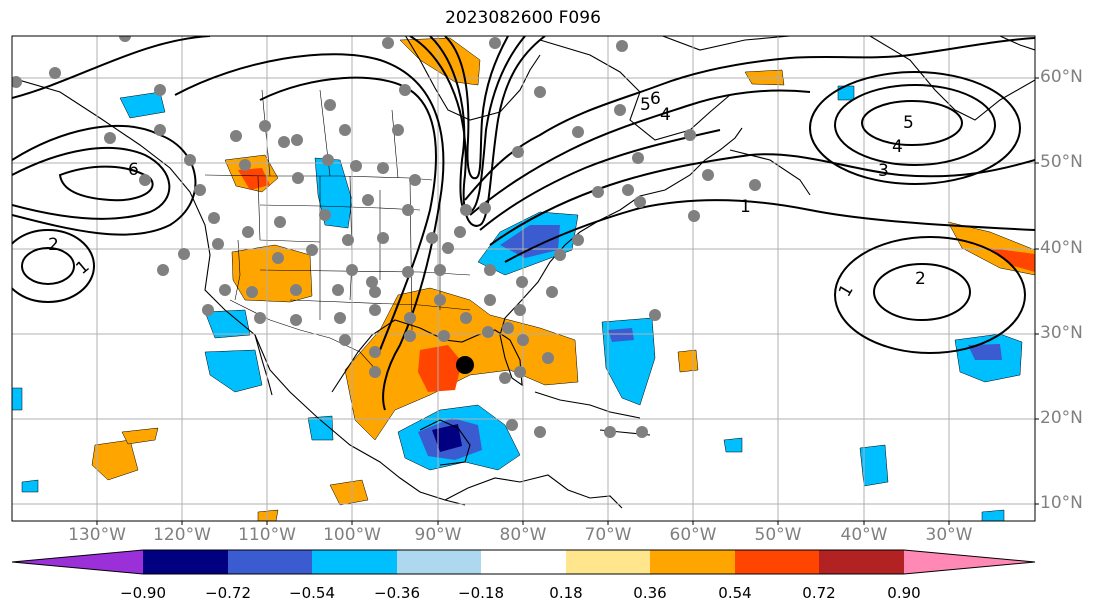  What do you see at coordinates (1061, 248) in the screenshot?
I see `lat-label-40n: 40°N` at bounding box center [1061, 248].